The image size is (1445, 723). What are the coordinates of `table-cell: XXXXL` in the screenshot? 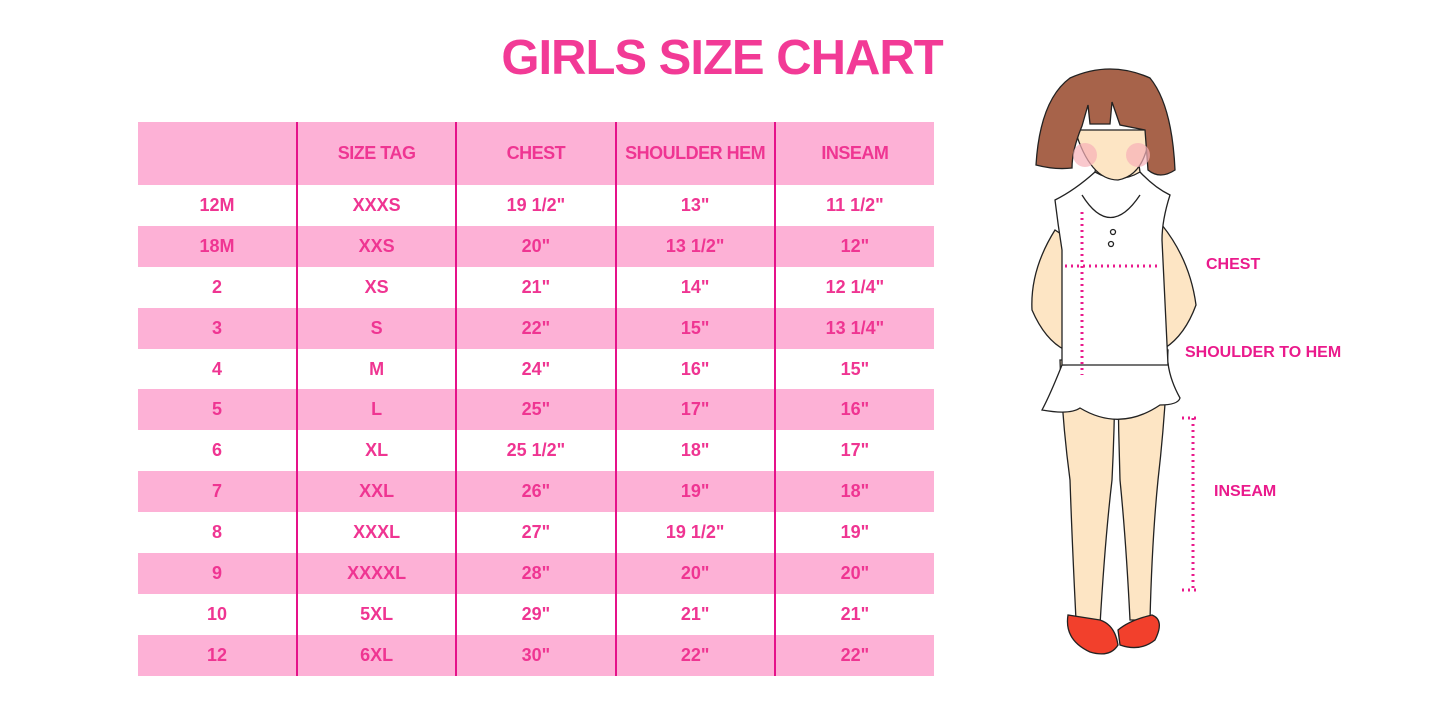 It's located at (376, 573).